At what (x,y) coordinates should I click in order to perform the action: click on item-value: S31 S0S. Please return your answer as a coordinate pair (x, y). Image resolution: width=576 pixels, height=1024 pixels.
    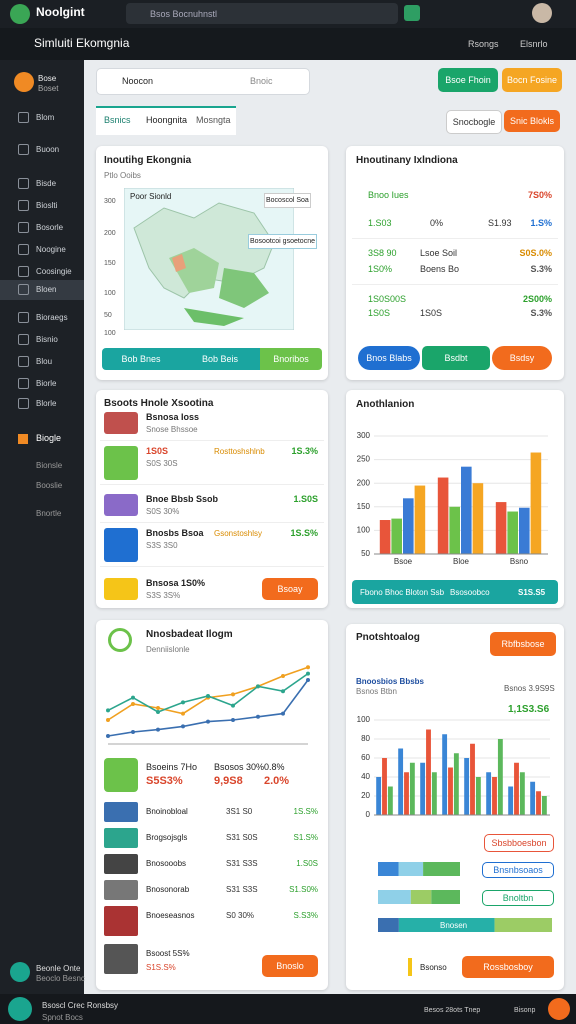
    Looking at the image, I should click on (242, 837).